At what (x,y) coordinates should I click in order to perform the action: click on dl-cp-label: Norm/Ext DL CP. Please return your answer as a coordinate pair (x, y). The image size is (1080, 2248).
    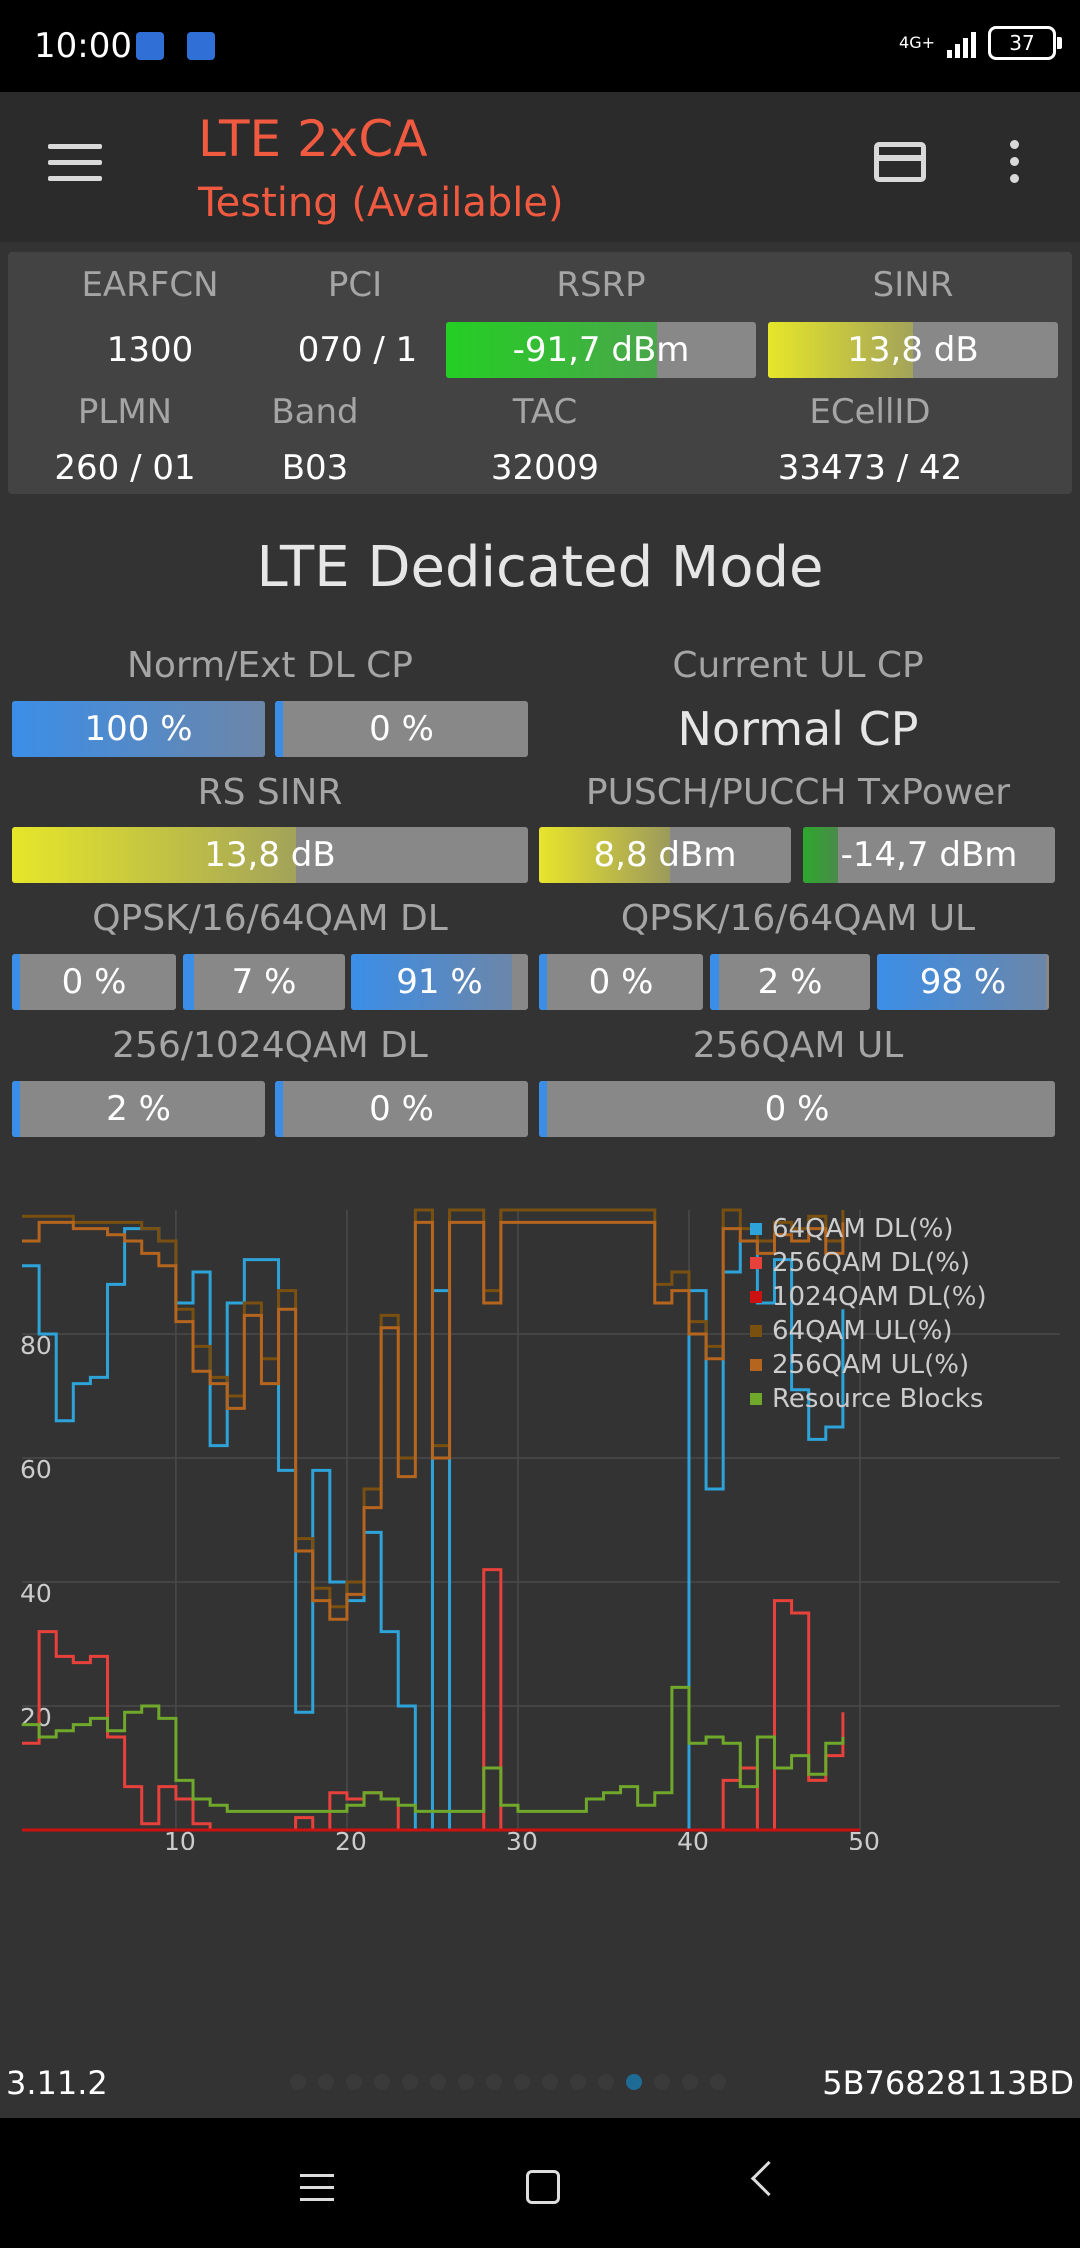
    Looking at the image, I should click on (270, 665).